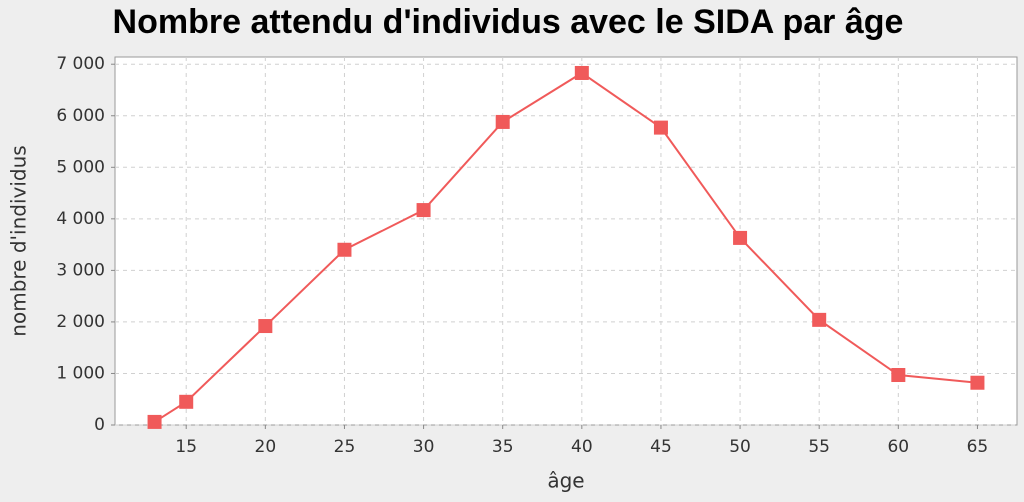  Describe the element at coordinates (661, 447) in the screenshot. I see `x-tick-label: 45` at that location.